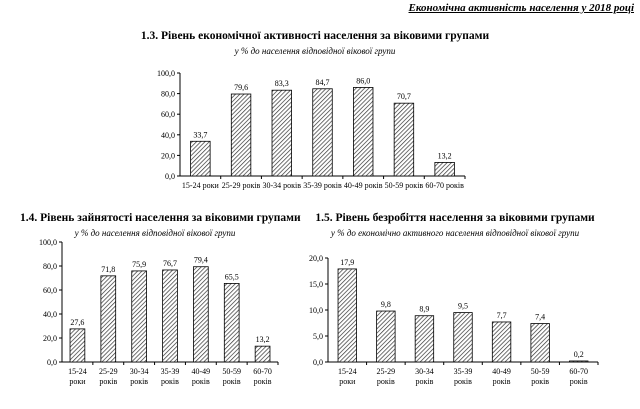 The height and width of the screenshot is (409, 640). Describe the element at coordinates (316, 284) in the screenshot. I see `y-tick-label: 15,0` at that location.